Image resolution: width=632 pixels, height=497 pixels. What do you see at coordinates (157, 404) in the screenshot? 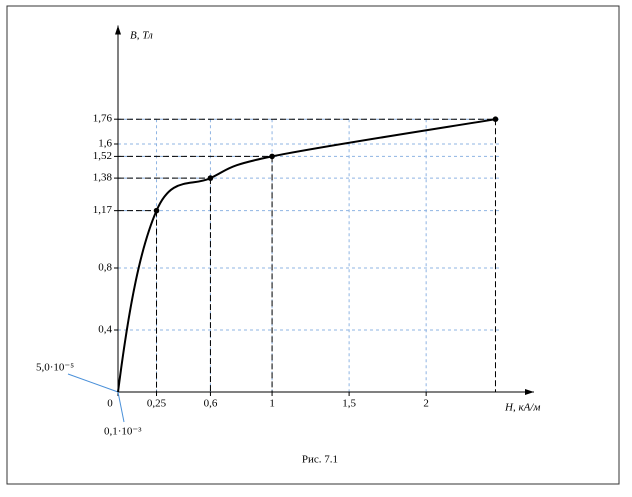
I see `x-tick-label: 0,25` at bounding box center [157, 404].